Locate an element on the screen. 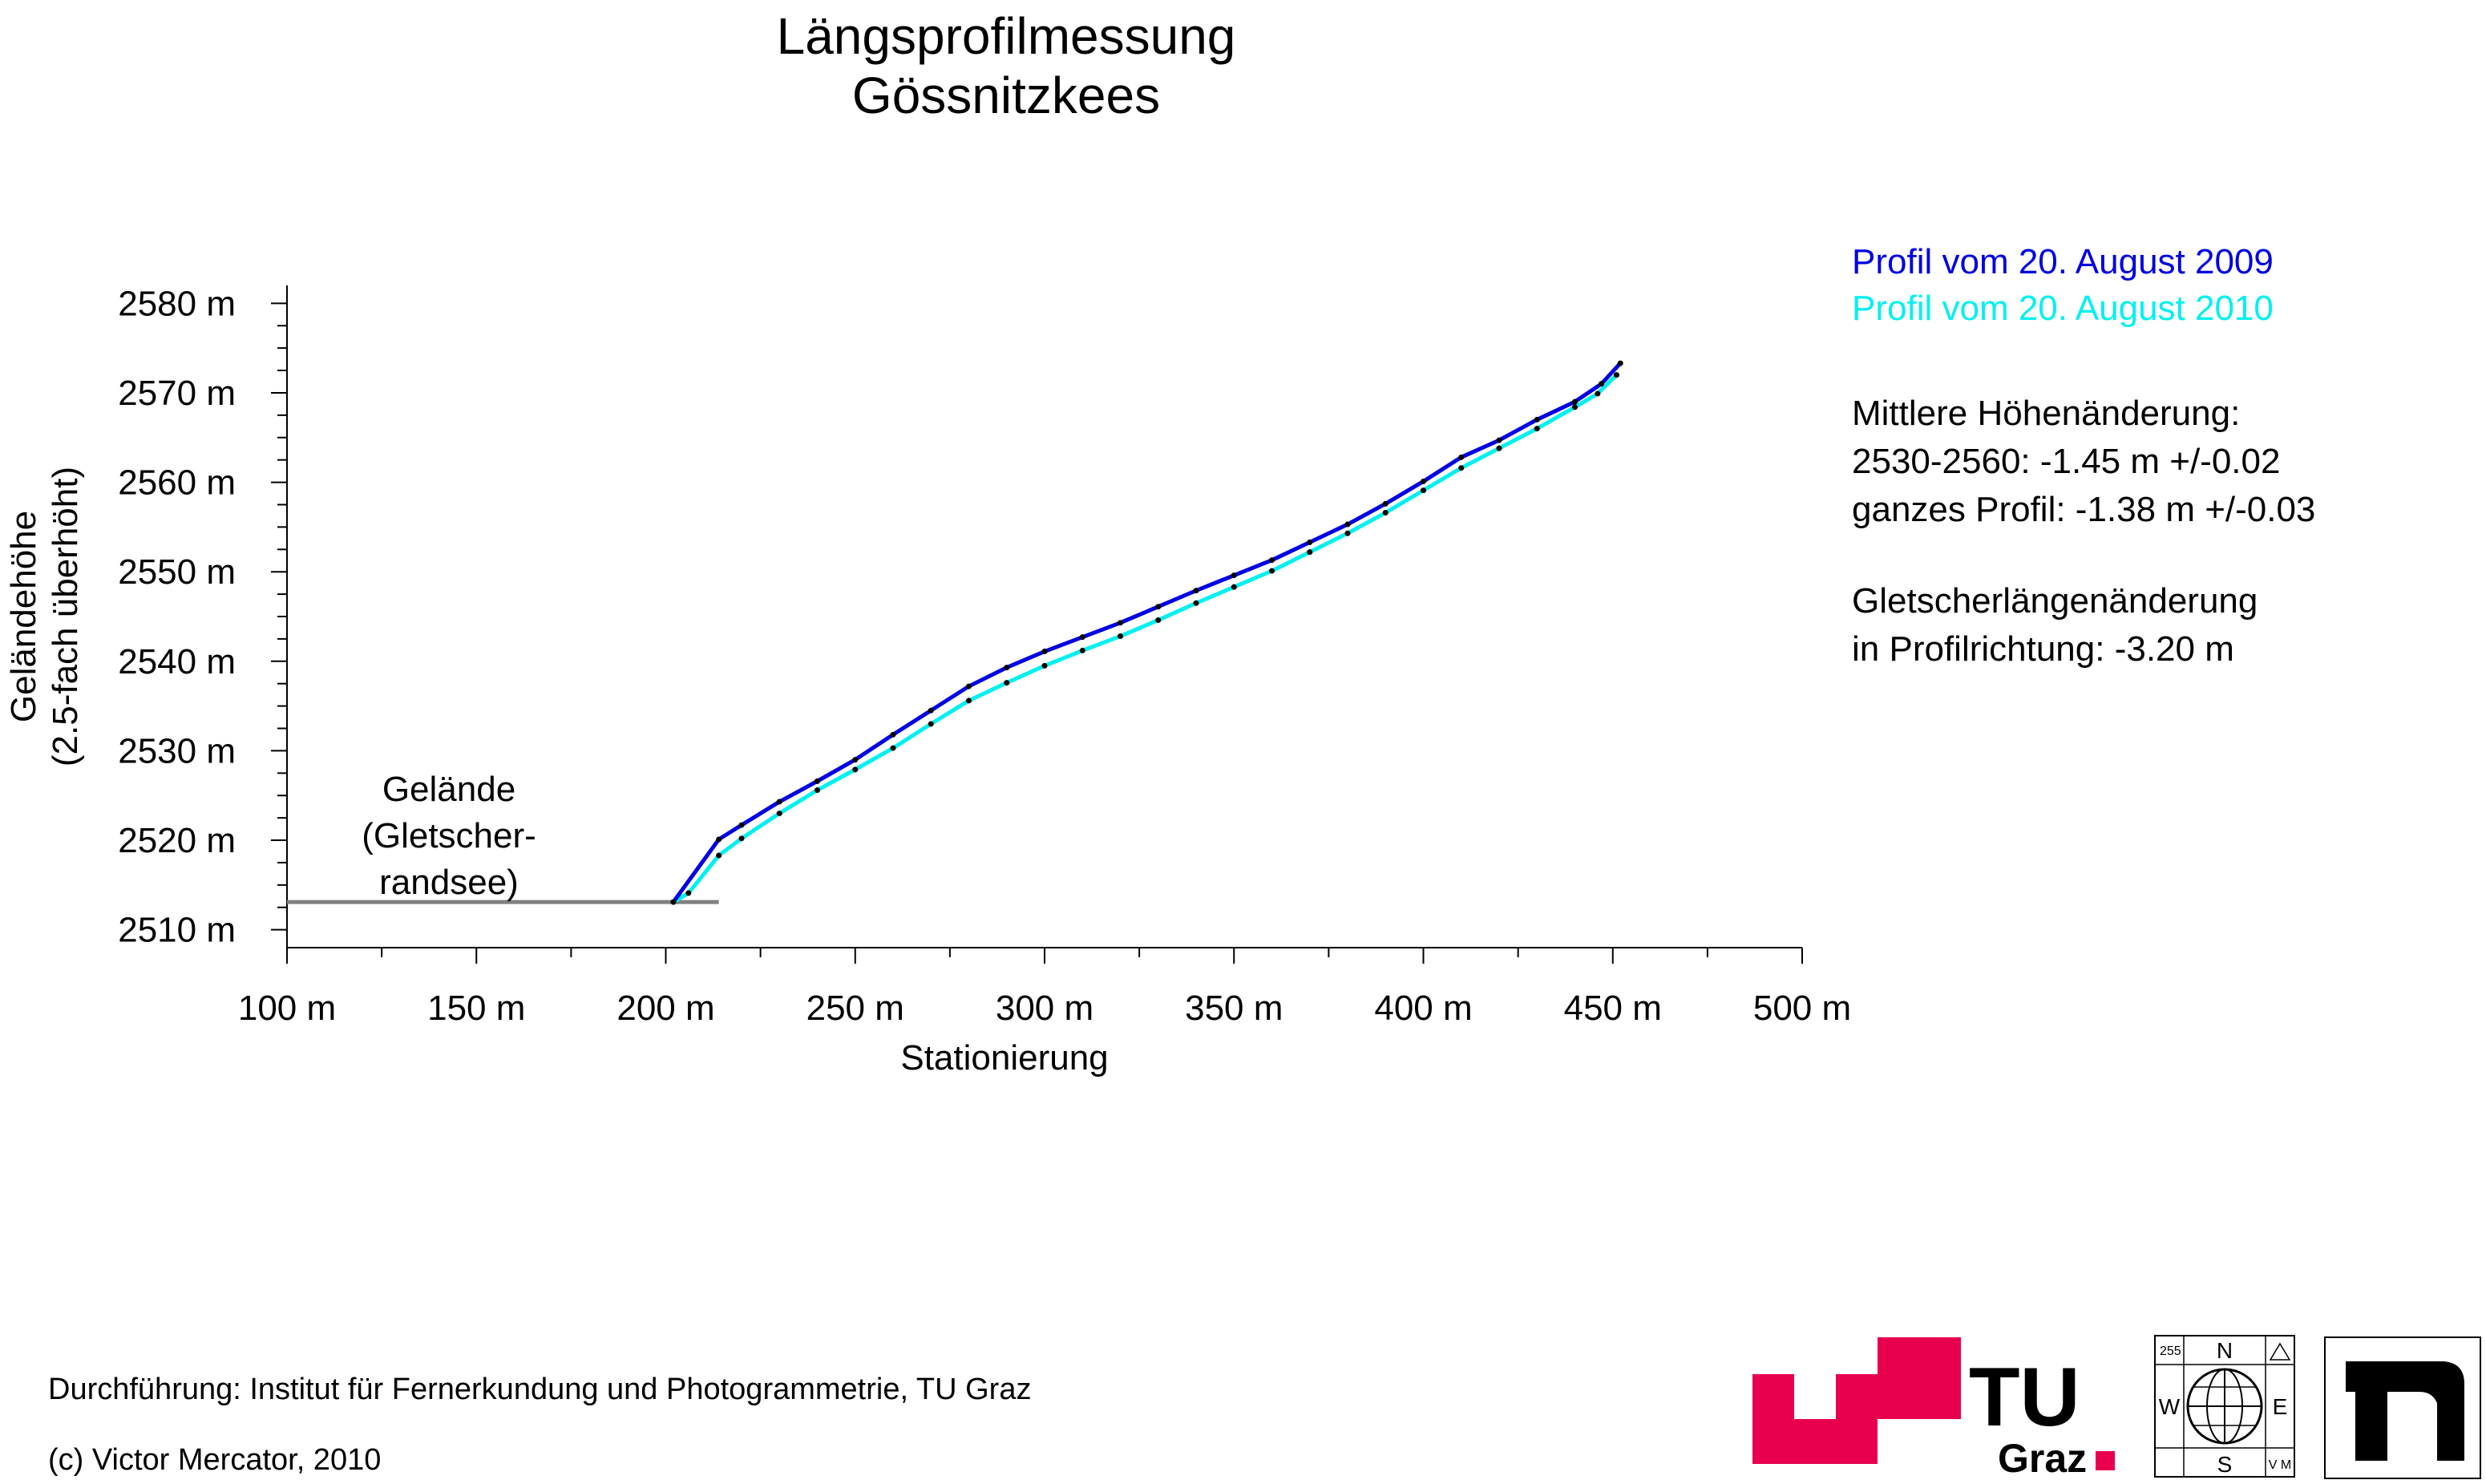  footer-copyright: (c) Victor Mercator, 2010 is located at coordinates (215, 1460).